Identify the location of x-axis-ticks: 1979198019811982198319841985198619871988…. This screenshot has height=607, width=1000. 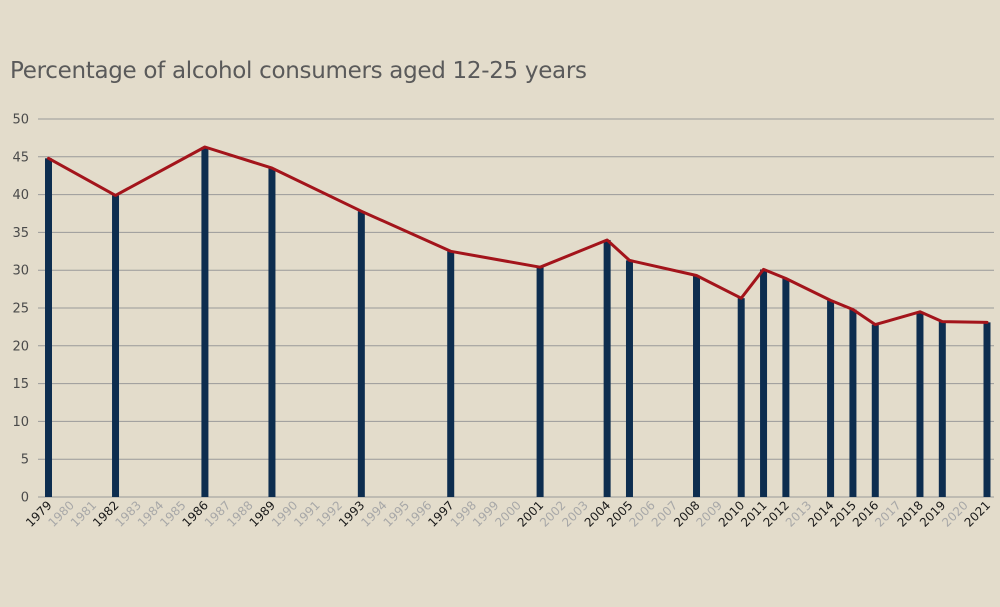
(508, 513).